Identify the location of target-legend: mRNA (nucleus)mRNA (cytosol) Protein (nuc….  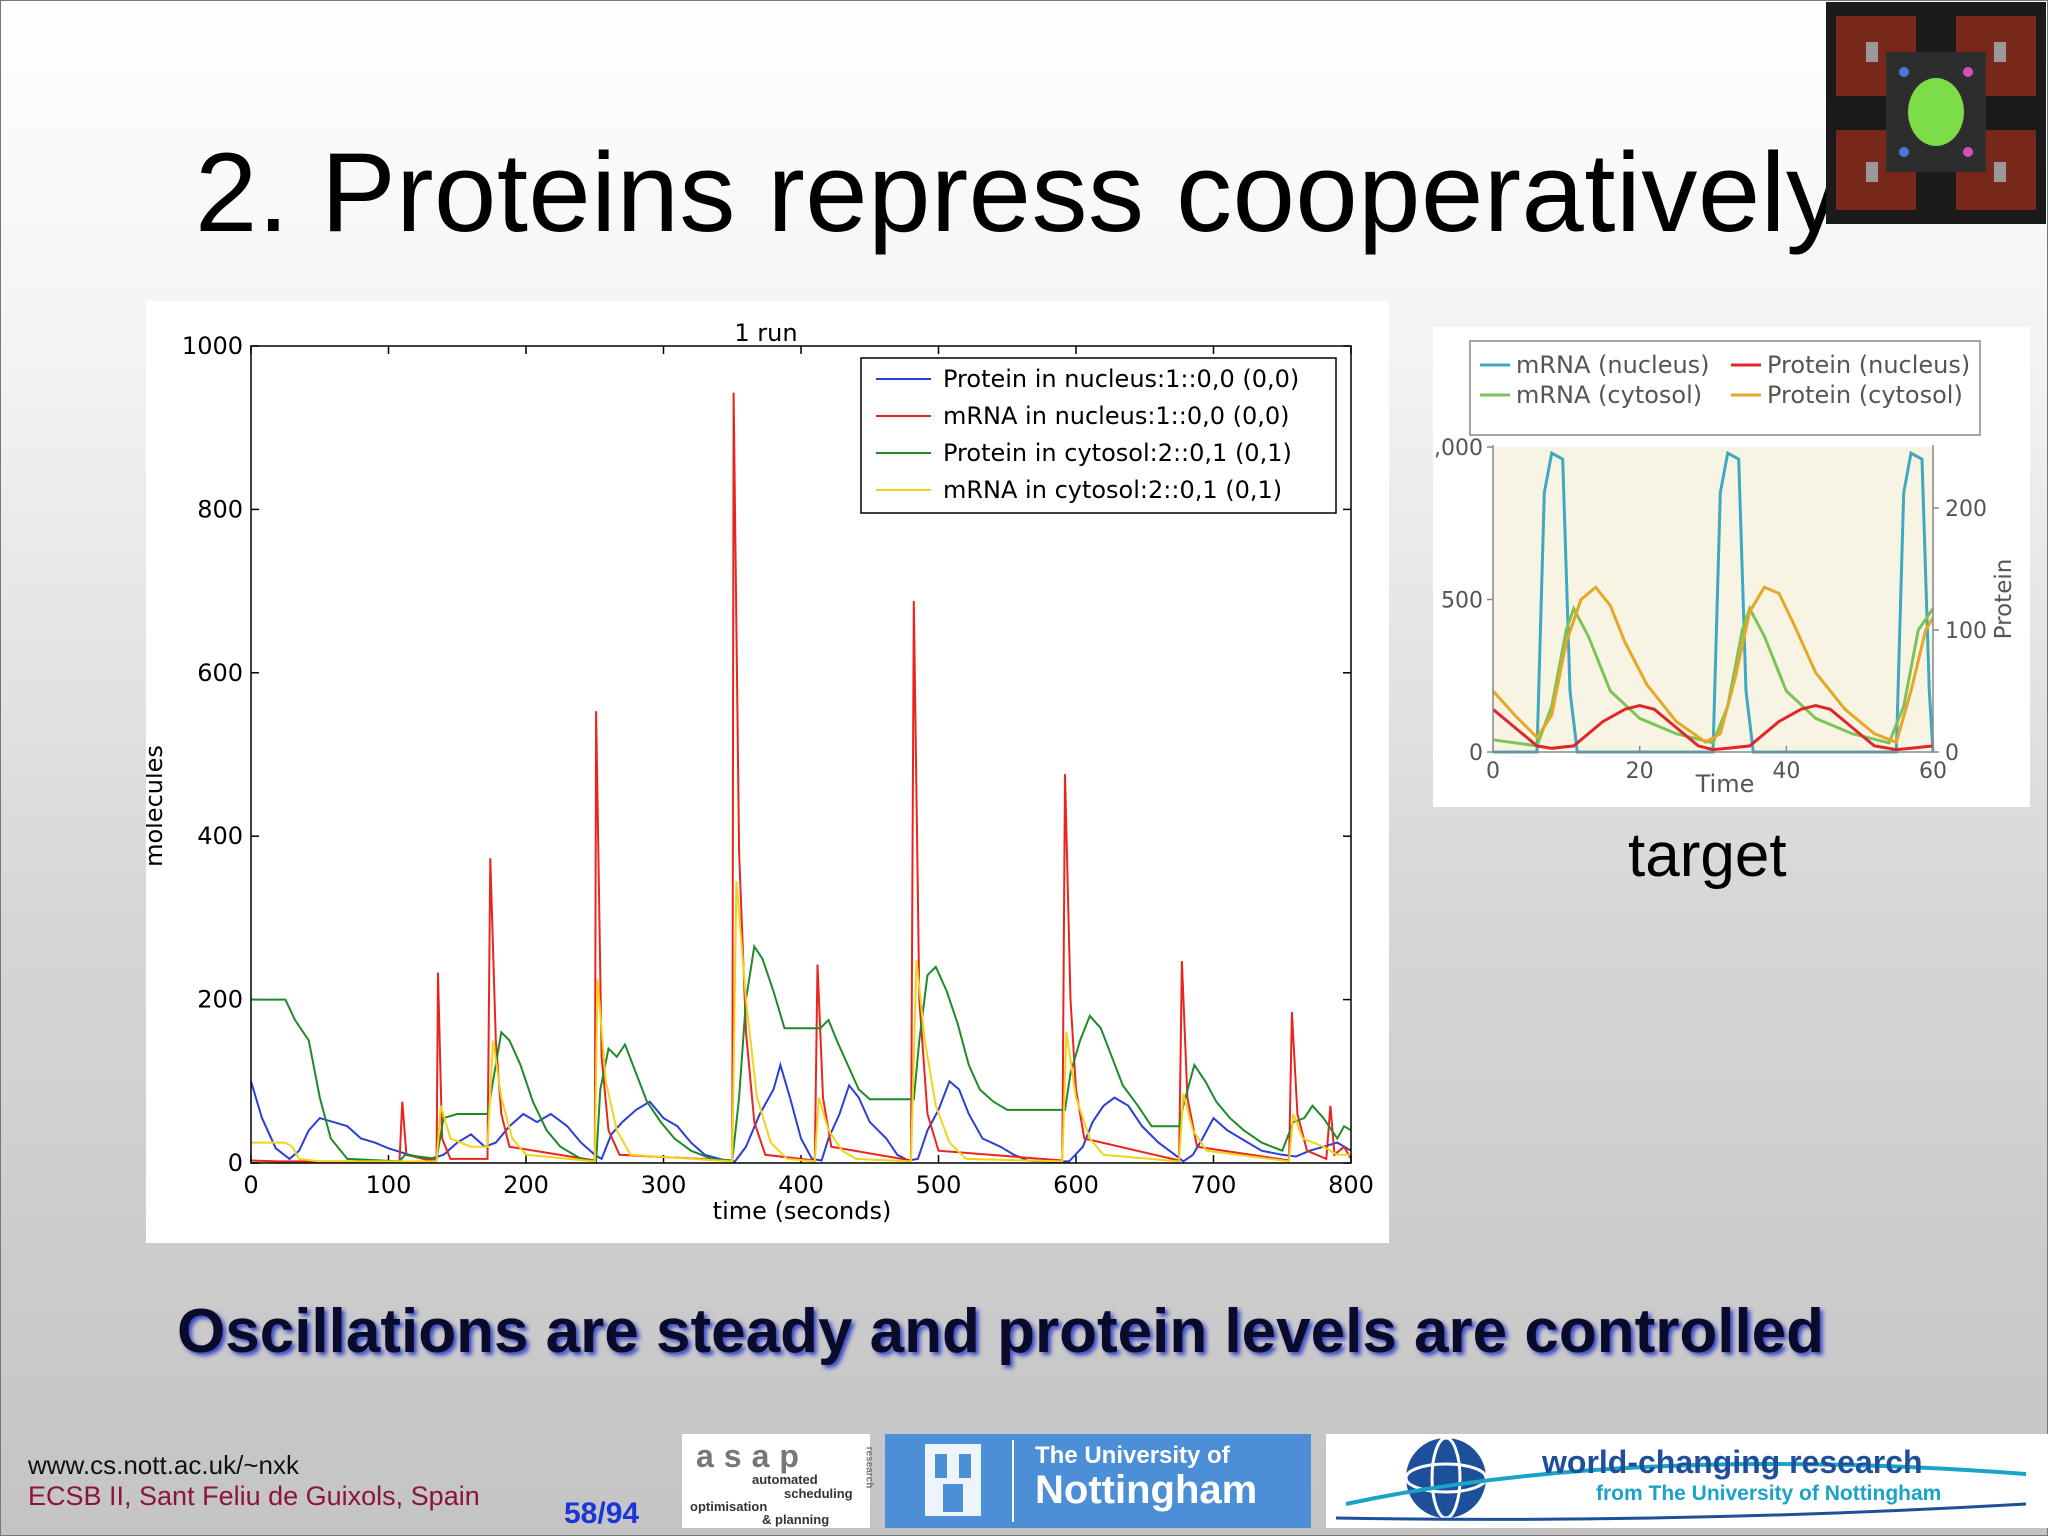
(1725, 380).